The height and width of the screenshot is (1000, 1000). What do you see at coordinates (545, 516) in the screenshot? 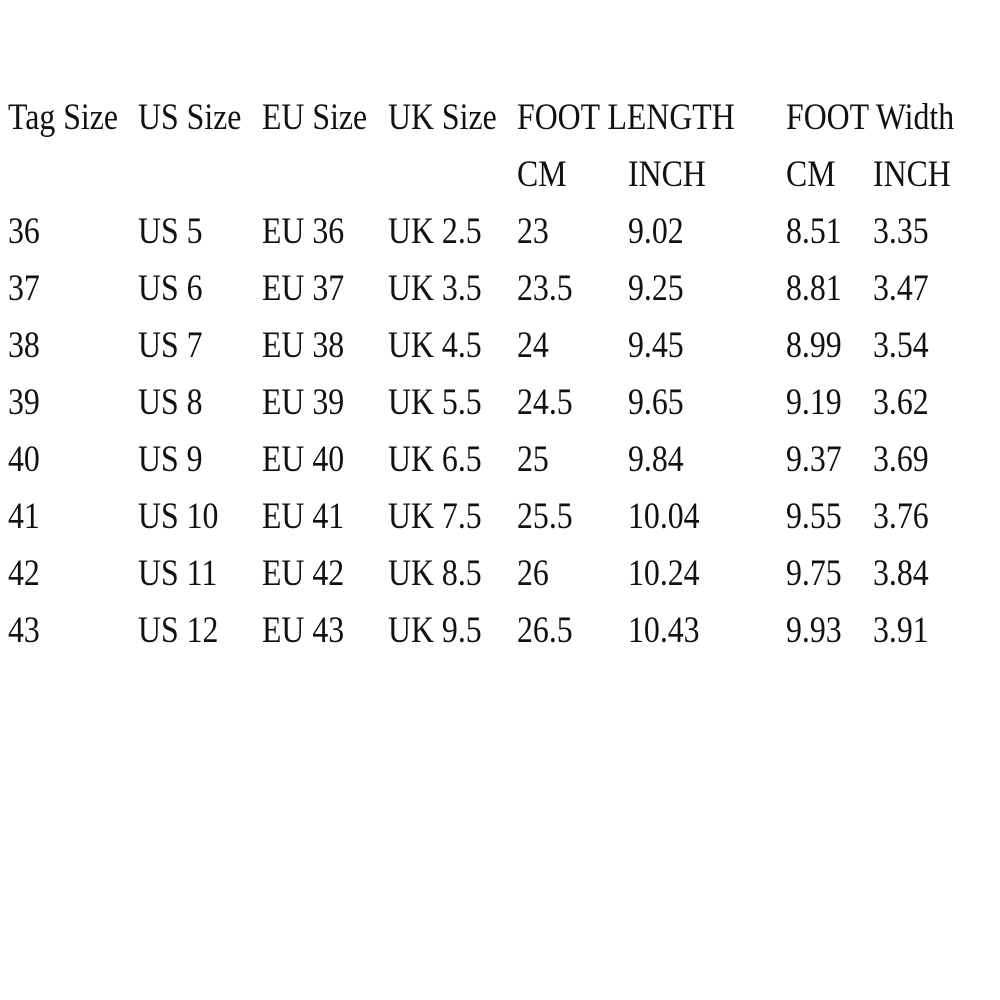
I see `table-cell: 25.5` at bounding box center [545, 516].